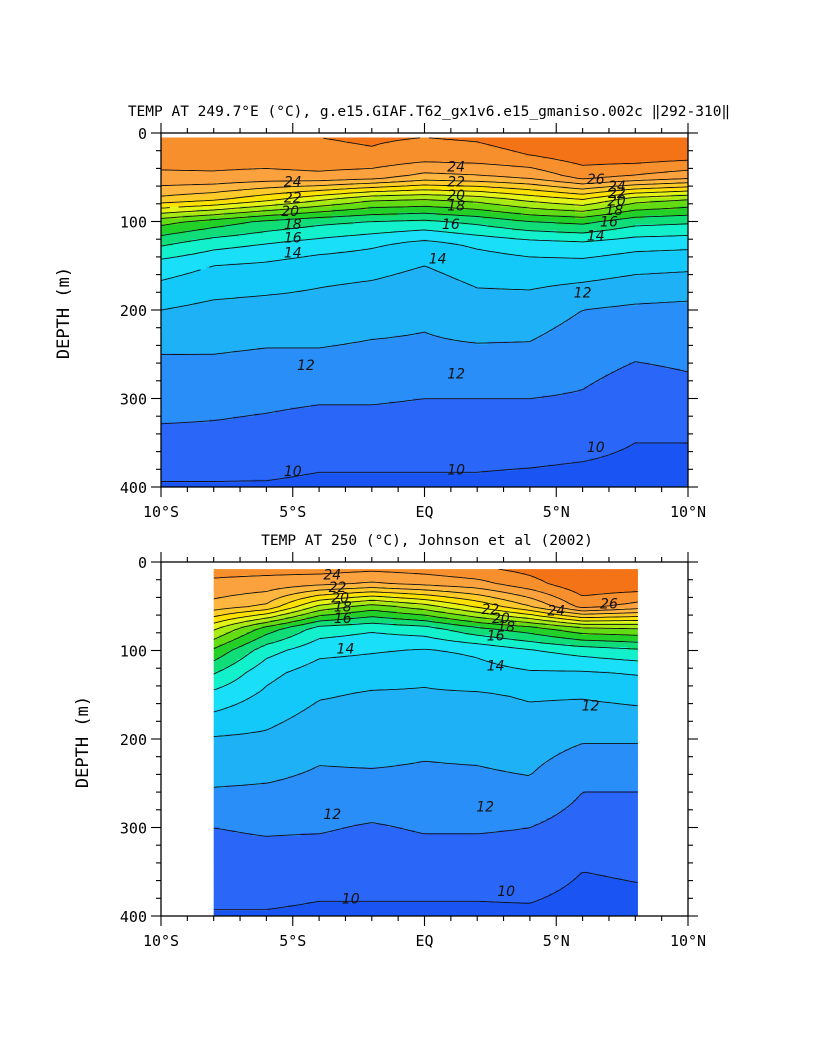 The image size is (818, 1055). I want to click on chart-title: TEMP AT 250 (°C), Johnson et al (2002), so click(427, 541).